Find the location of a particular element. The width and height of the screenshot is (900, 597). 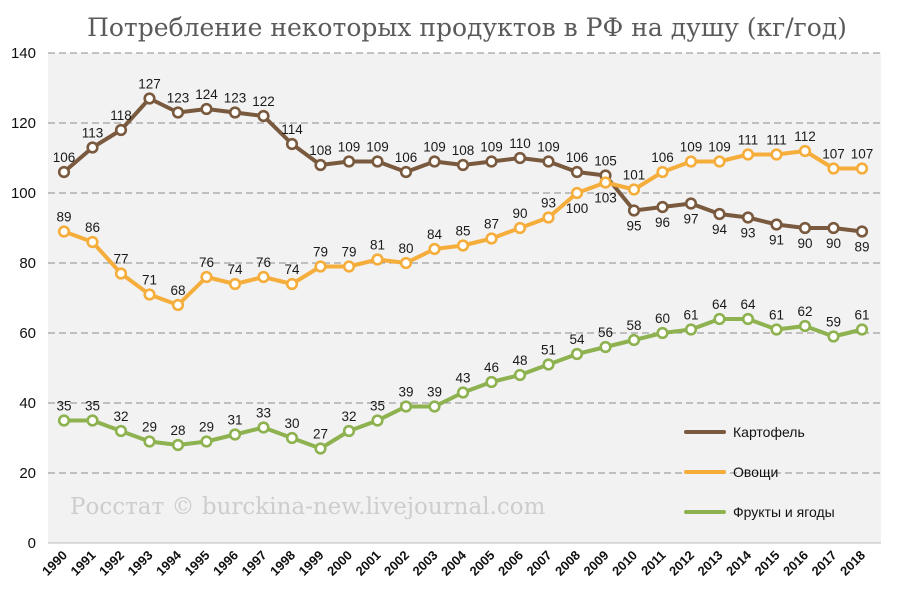

data-label: 56 is located at coordinates (605, 332).